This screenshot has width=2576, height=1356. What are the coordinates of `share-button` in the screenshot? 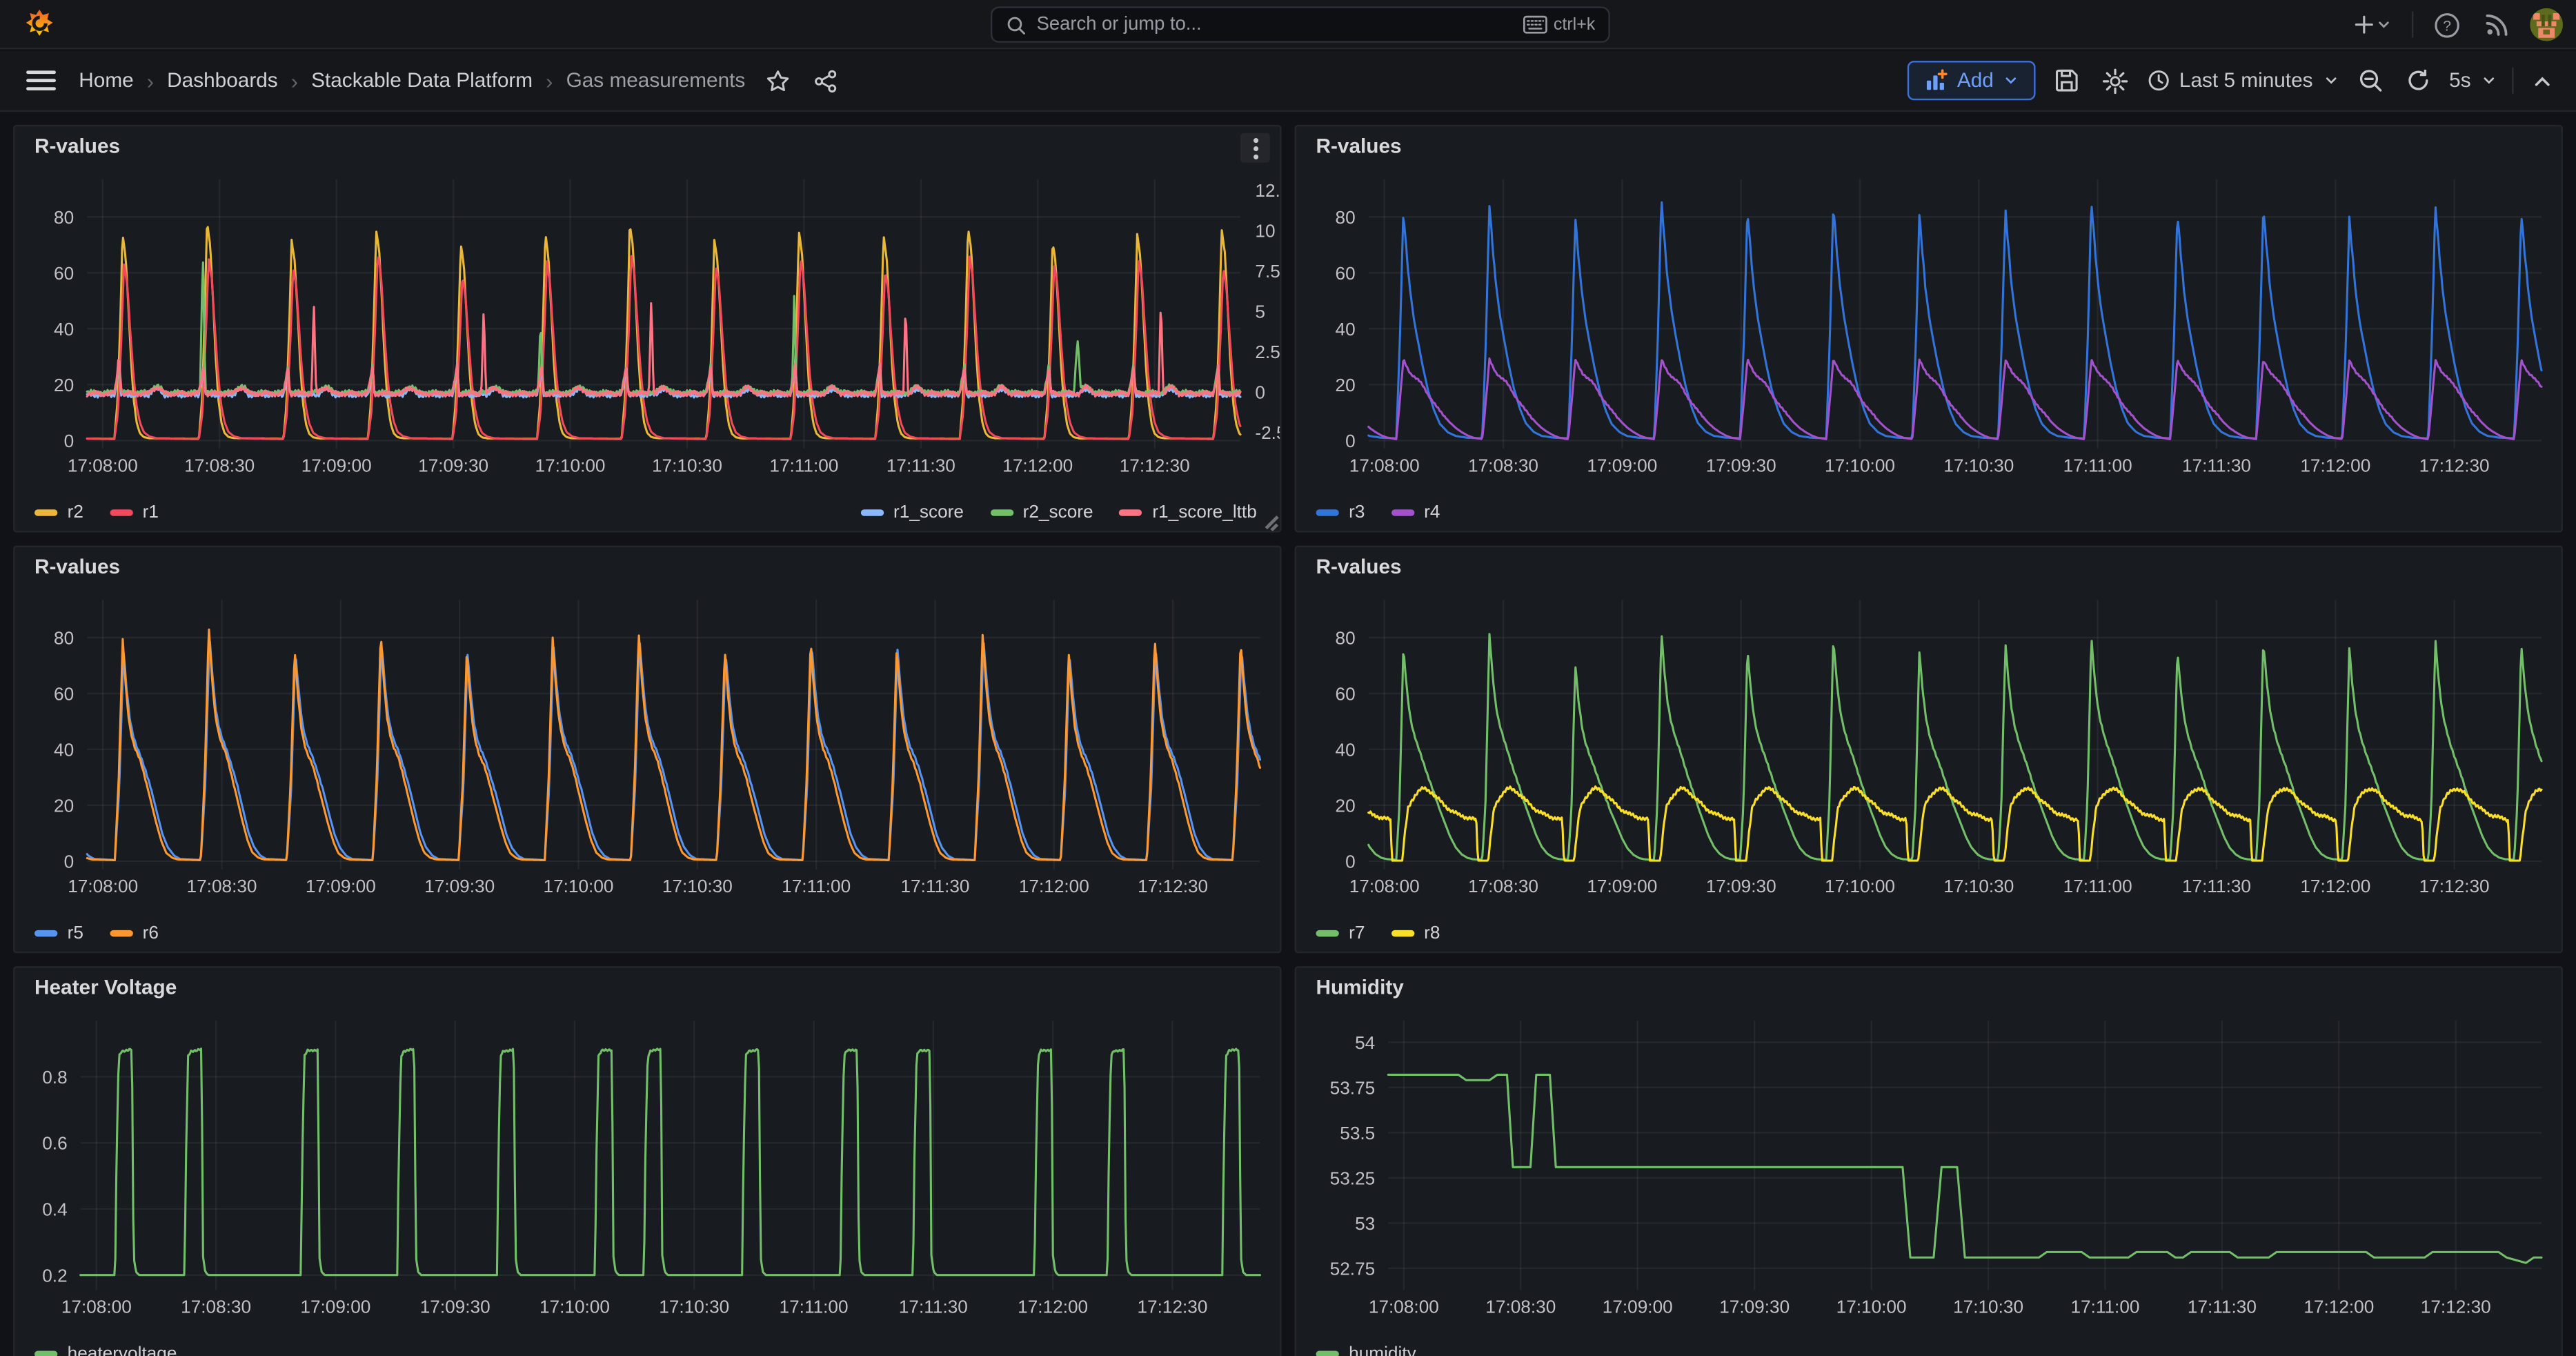 It's located at (824, 80).